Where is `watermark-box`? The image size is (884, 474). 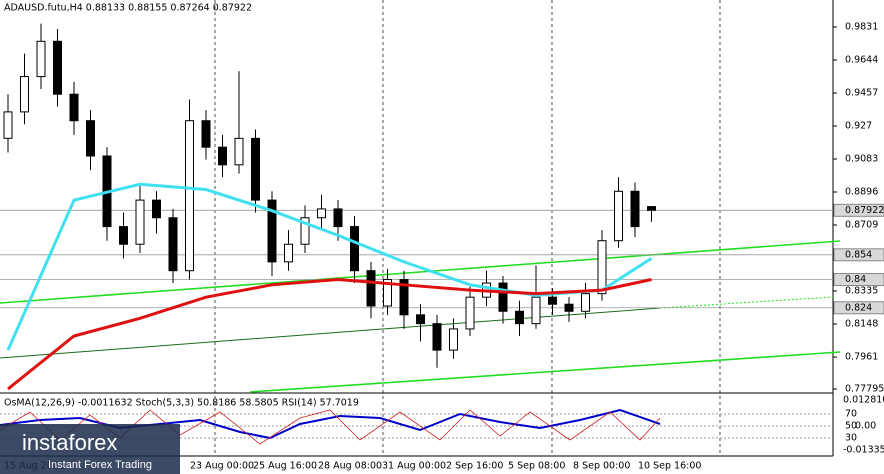
watermark-box is located at coordinates (90, 449).